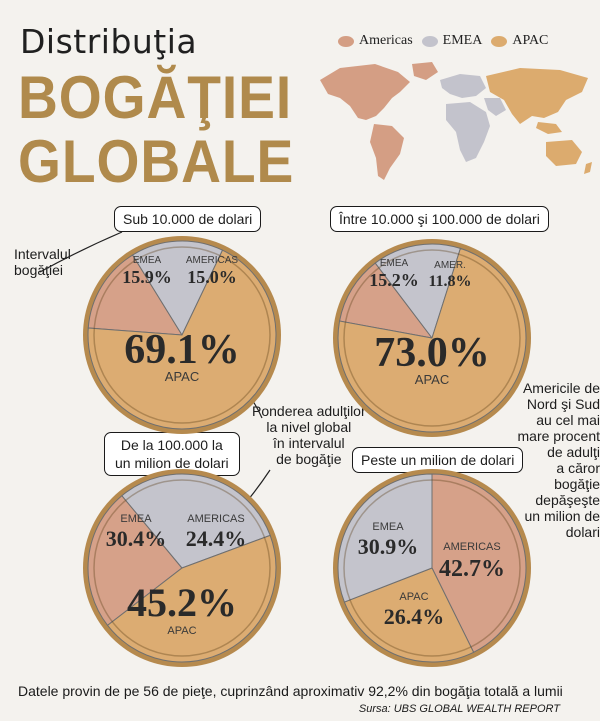  What do you see at coordinates (346, 41) in the screenshot?
I see `legend-swatch-americas` at bounding box center [346, 41].